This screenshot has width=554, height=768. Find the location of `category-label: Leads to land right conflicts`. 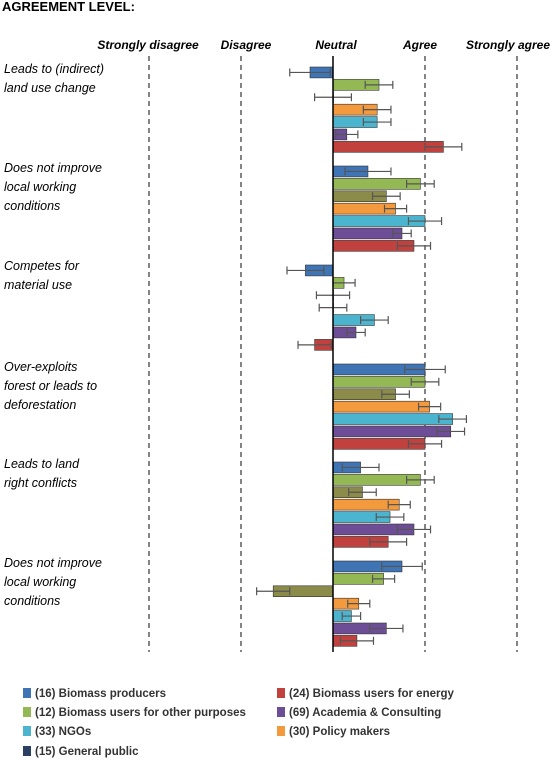

category-label: Leads to land right conflicts is located at coordinates (42, 473).